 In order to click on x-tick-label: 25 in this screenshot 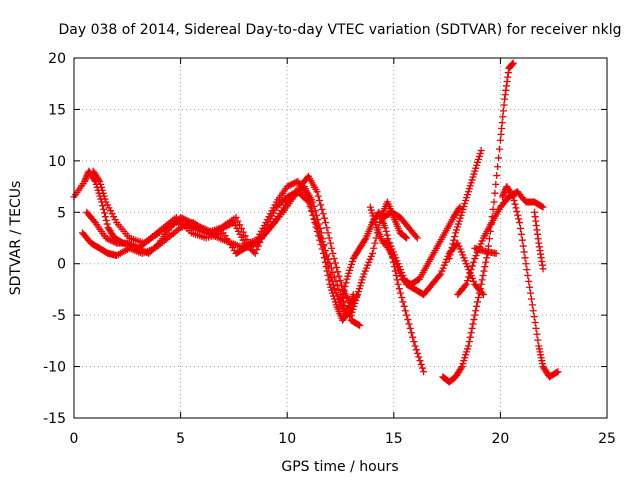, I will do `click(607, 439)`.